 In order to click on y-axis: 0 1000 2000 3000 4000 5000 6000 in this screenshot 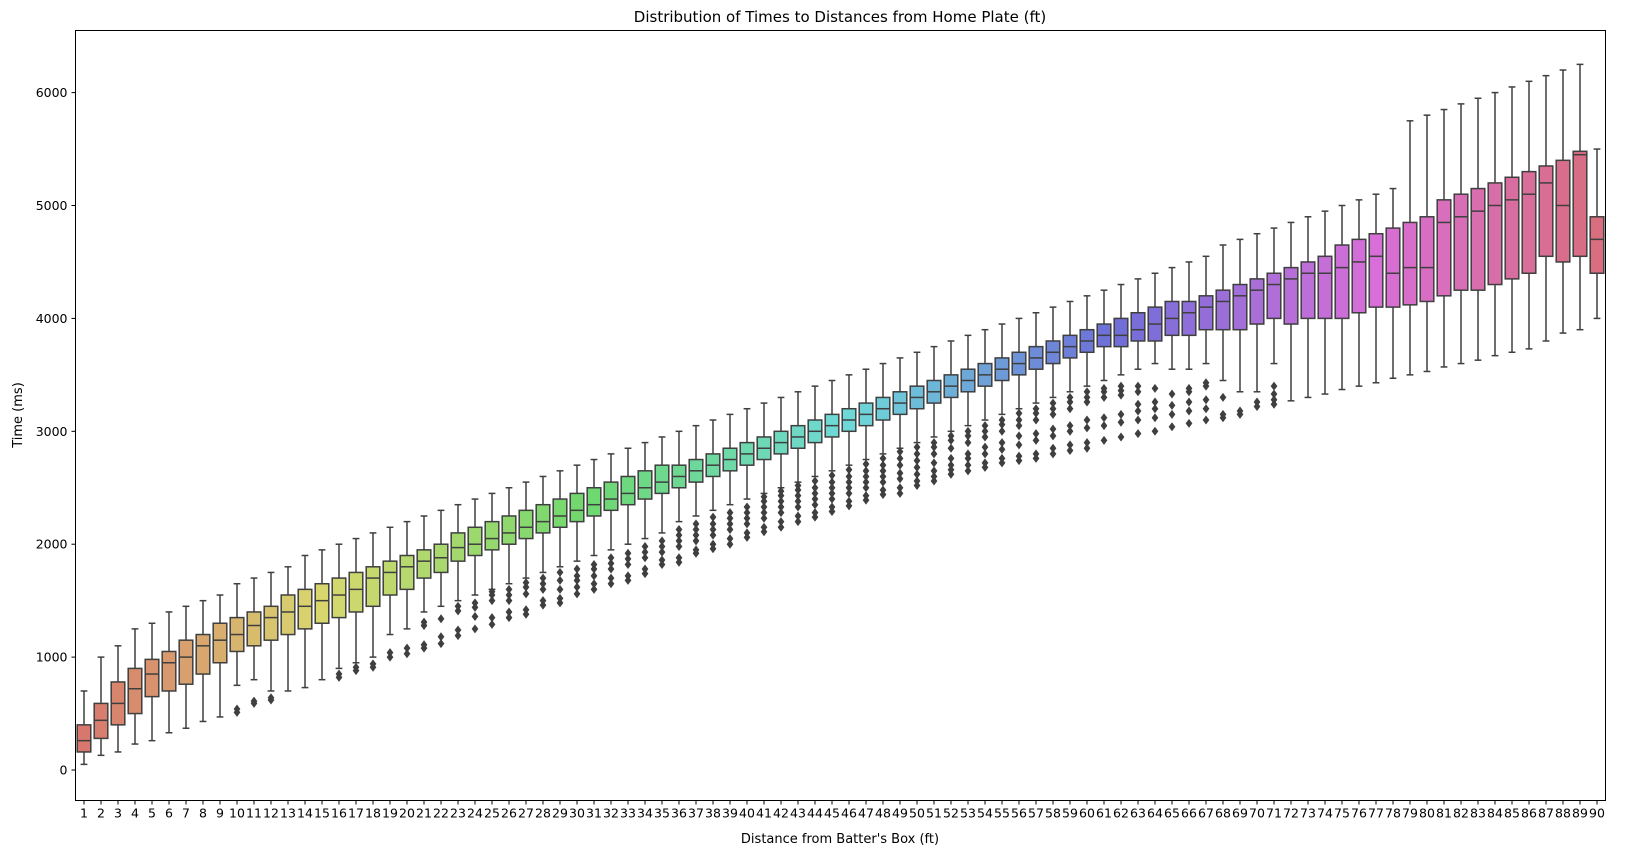, I will do `click(56, 431)`.